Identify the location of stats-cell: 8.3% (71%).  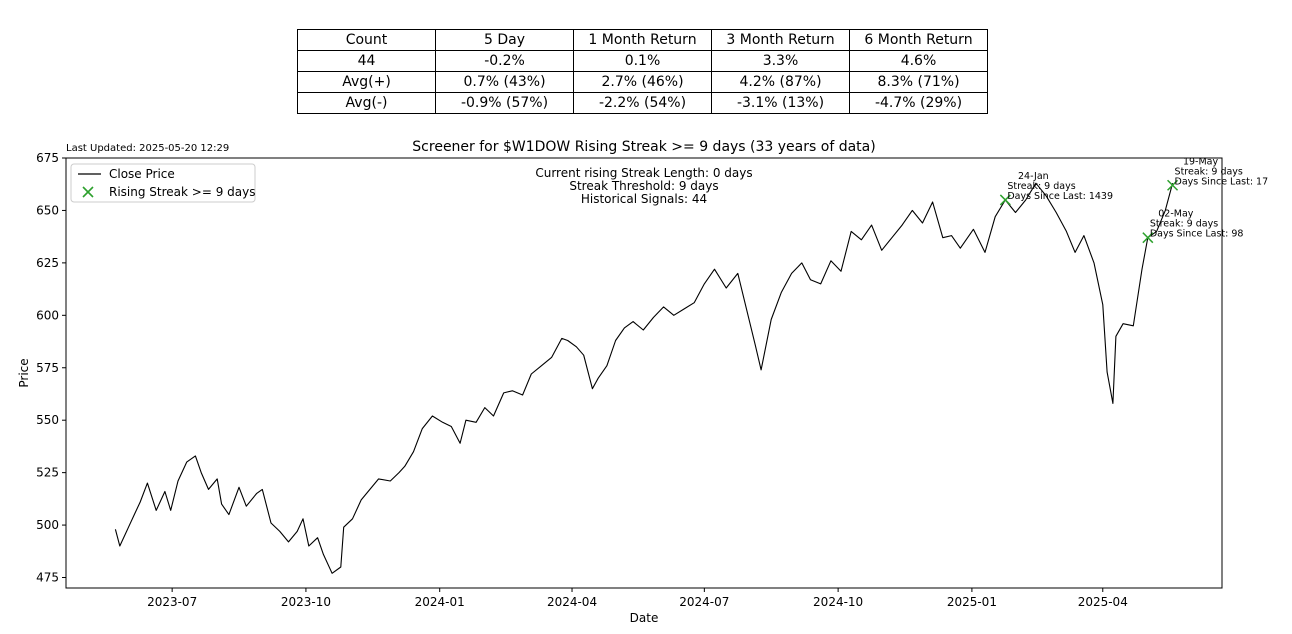
(918, 82).